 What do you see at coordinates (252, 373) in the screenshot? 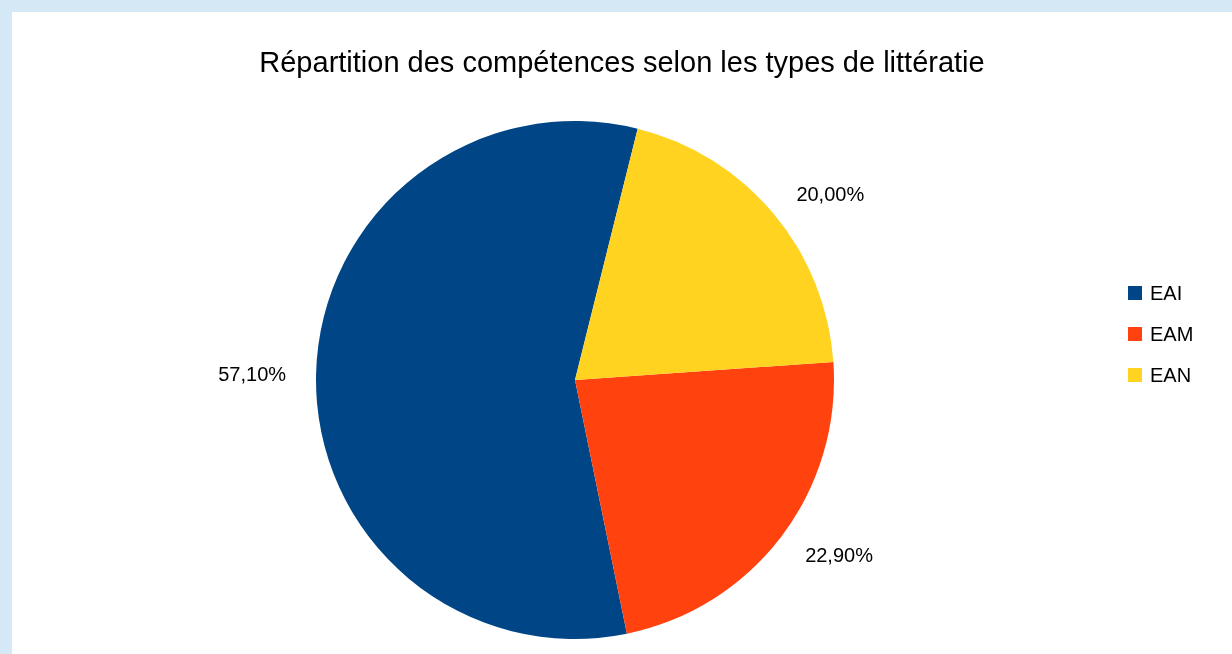
I see `data-label: 57,10%` at bounding box center [252, 373].